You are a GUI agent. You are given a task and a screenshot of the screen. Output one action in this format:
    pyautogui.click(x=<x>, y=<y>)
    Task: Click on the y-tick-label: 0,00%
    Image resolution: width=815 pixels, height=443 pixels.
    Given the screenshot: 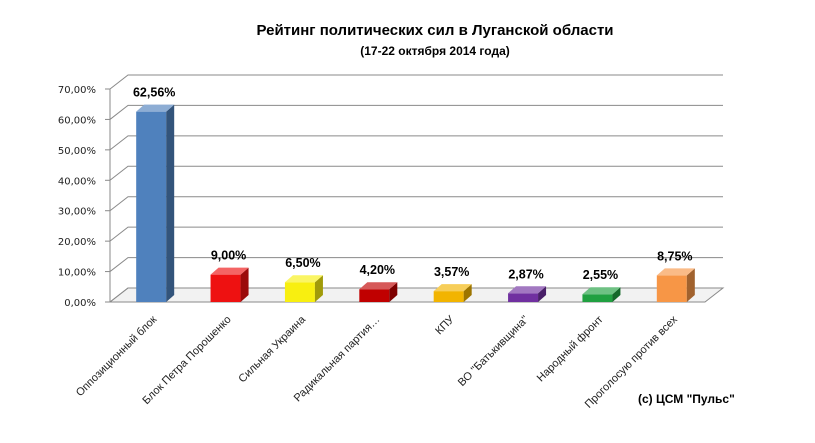 What is the action you would take?
    pyautogui.click(x=80, y=303)
    